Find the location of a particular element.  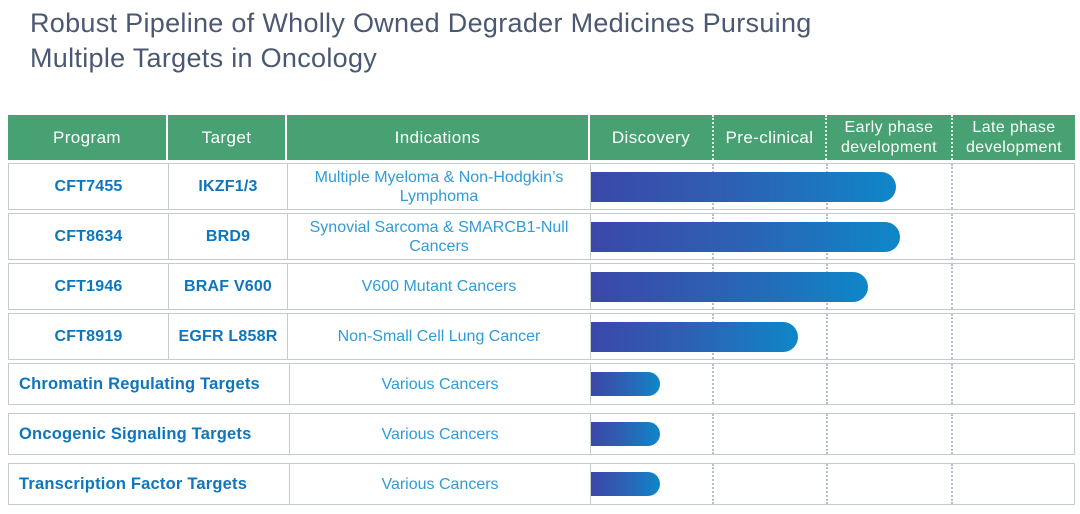

target-name: IKZF1/3 is located at coordinates (228, 186).